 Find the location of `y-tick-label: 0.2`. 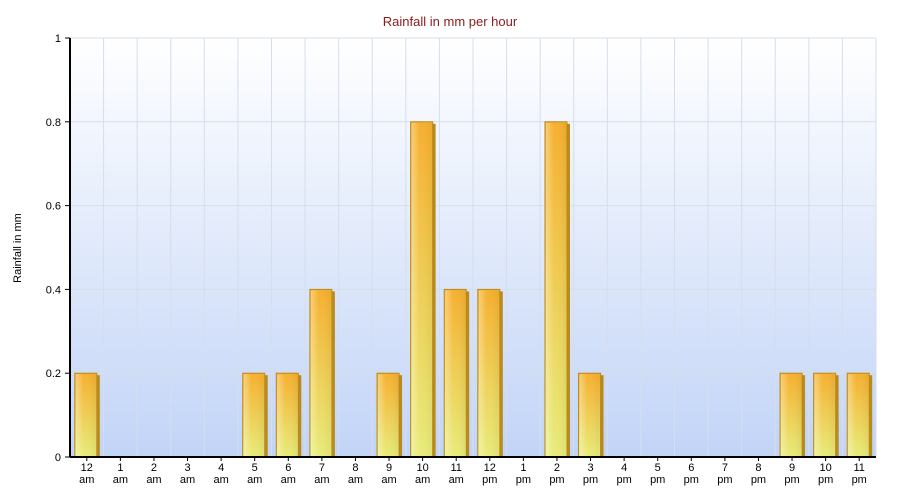

y-tick-label: 0.2 is located at coordinates (53, 374).